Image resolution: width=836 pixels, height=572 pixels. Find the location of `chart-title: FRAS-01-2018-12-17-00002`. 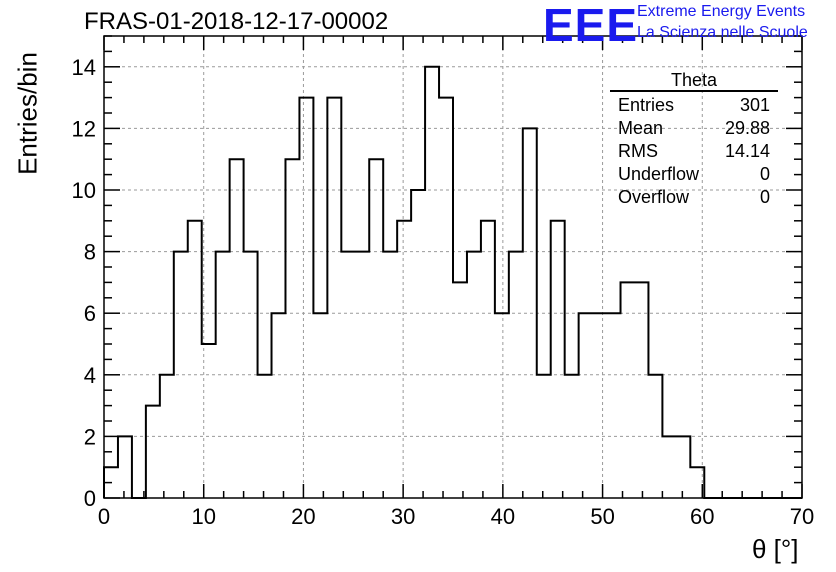

chart-title: FRAS-01-2018-12-17-00002 is located at coordinates (236, 21).